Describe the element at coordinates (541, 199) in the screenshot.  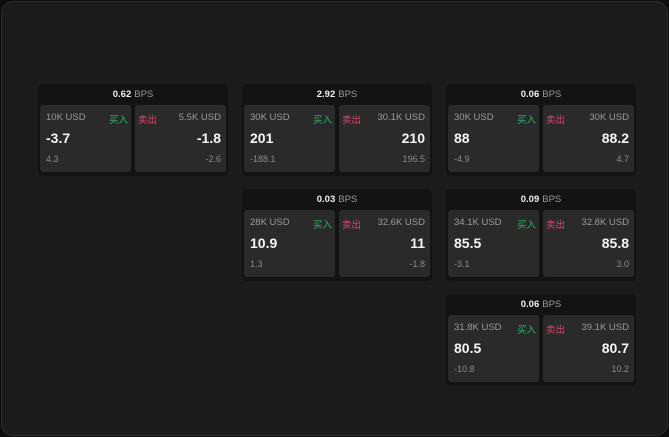
I see `spread-header: 0.09 BPS` at that location.